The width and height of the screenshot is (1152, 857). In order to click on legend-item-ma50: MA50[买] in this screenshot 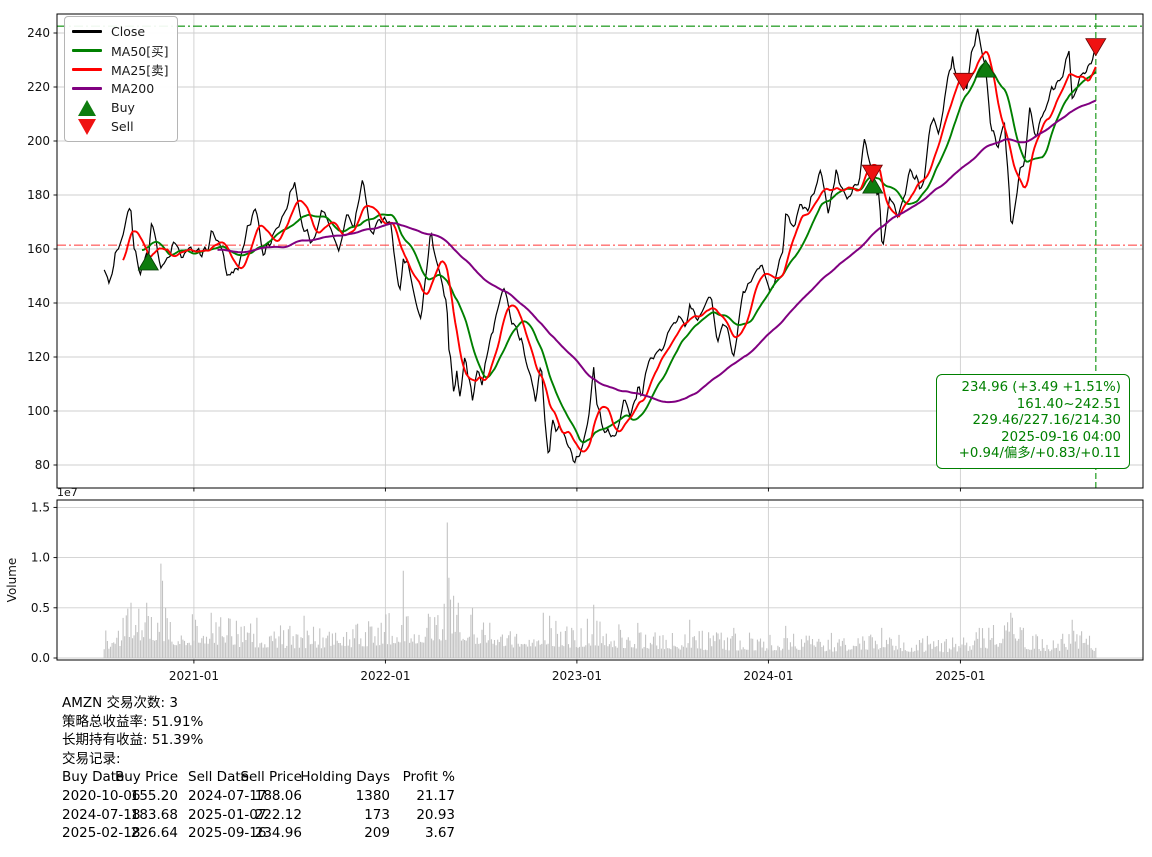, I will do `click(120, 50)`.